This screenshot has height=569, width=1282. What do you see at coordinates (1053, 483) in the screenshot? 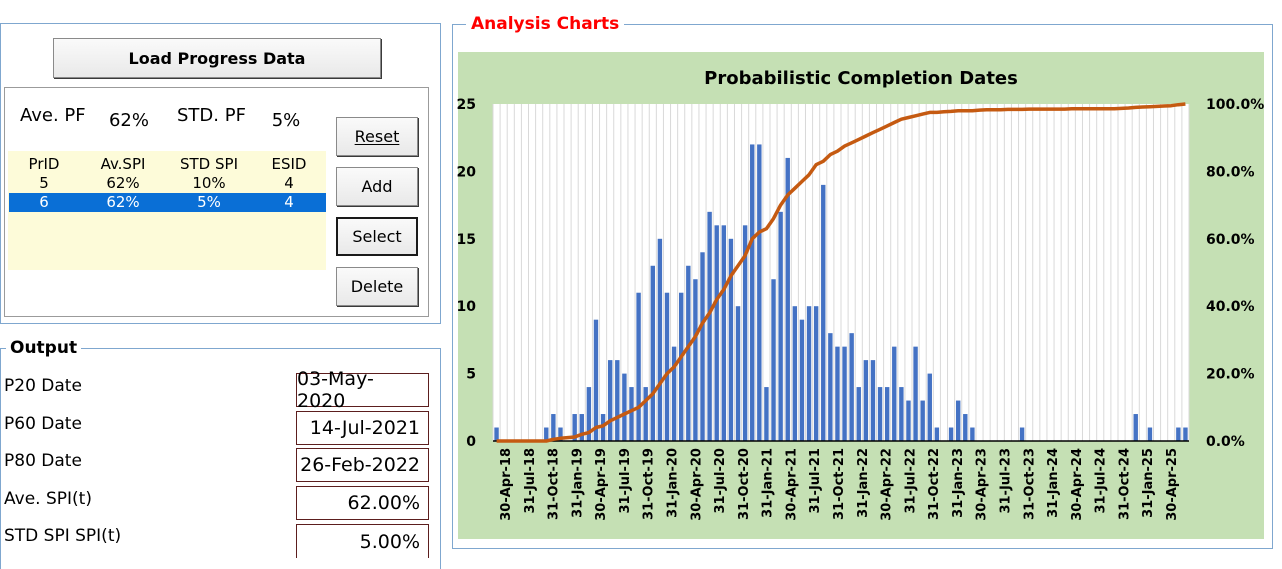
I see `x-tick-label: 31-Jan-24` at bounding box center [1053, 483].